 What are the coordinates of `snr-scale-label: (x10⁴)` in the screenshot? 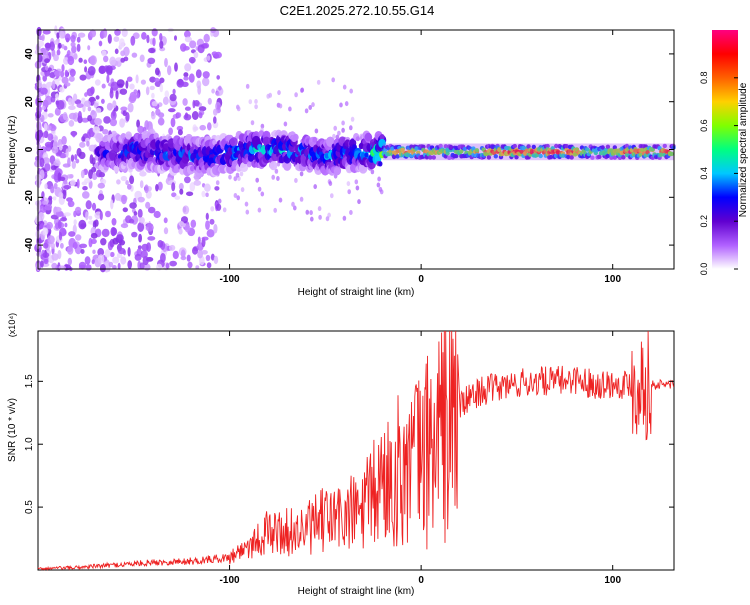 It's located at (12, 325).